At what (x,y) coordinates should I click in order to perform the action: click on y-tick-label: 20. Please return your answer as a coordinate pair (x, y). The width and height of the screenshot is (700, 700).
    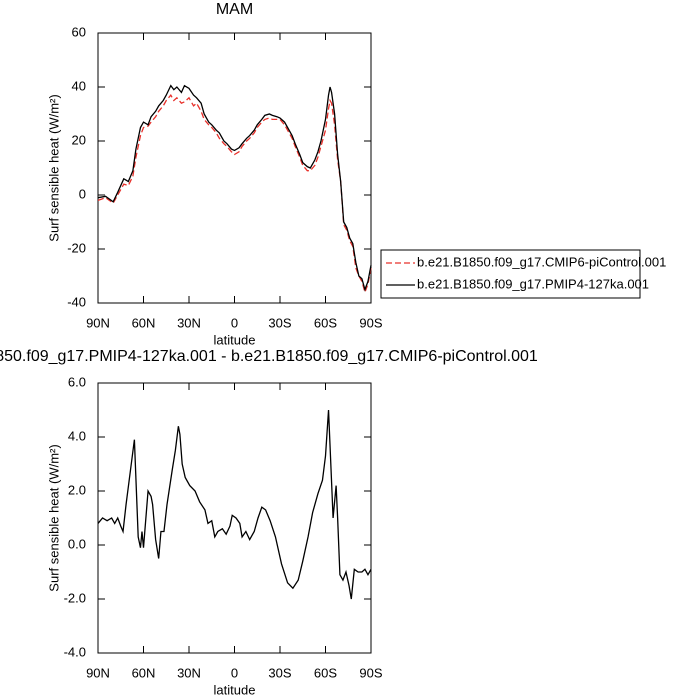
    Looking at the image, I should click on (79, 139).